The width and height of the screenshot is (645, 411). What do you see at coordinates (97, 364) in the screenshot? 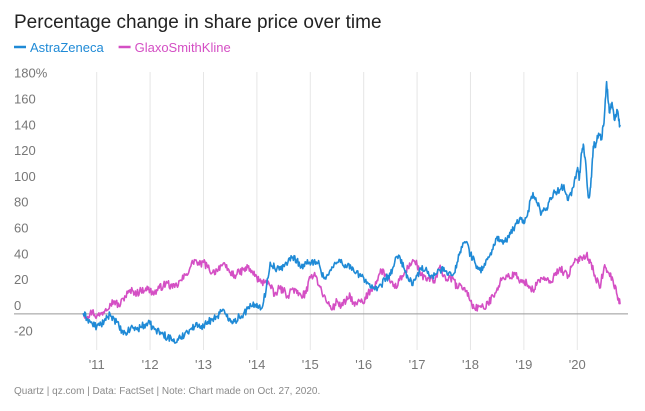
I see `x-tick-label: '11` at bounding box center [97, 364].